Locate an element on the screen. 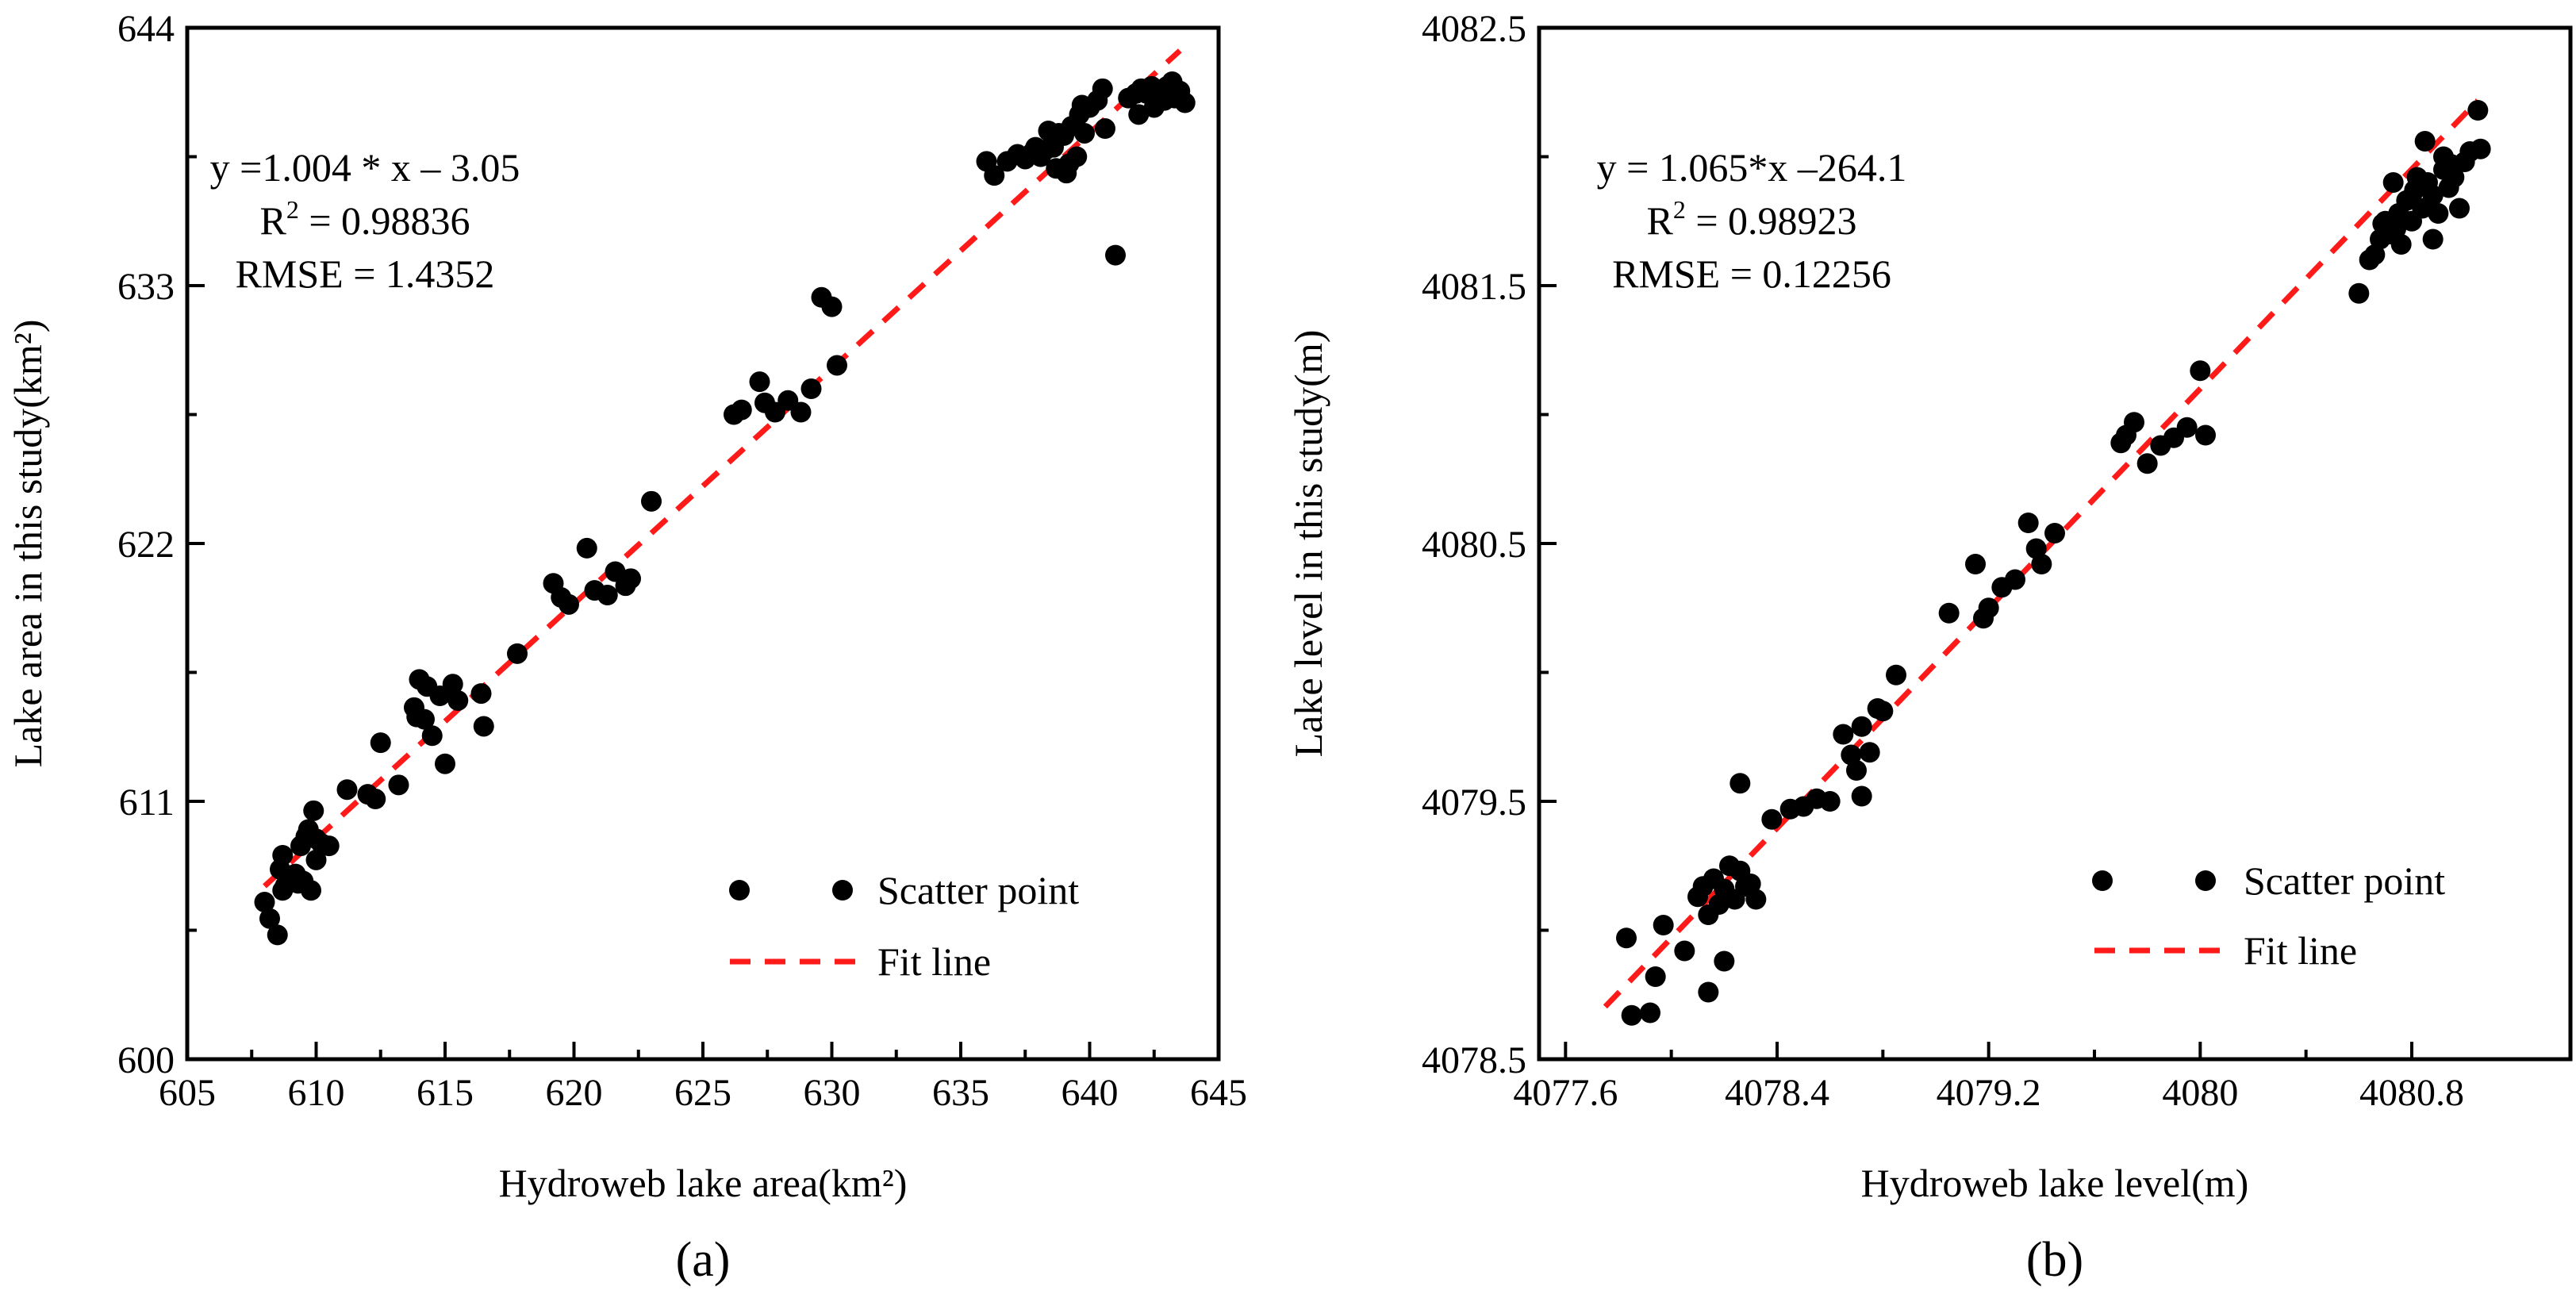 The width and height of the screenshot is (2576, 1298). panel-b-legend: Scatter point Fit line is located at coordinates (2268, 915).